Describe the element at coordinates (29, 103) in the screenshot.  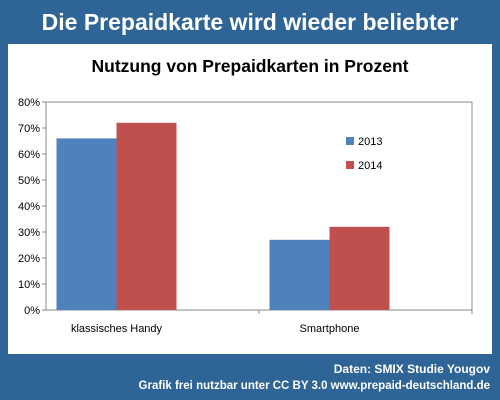
I see `y-tick-label: 80%` at that location.